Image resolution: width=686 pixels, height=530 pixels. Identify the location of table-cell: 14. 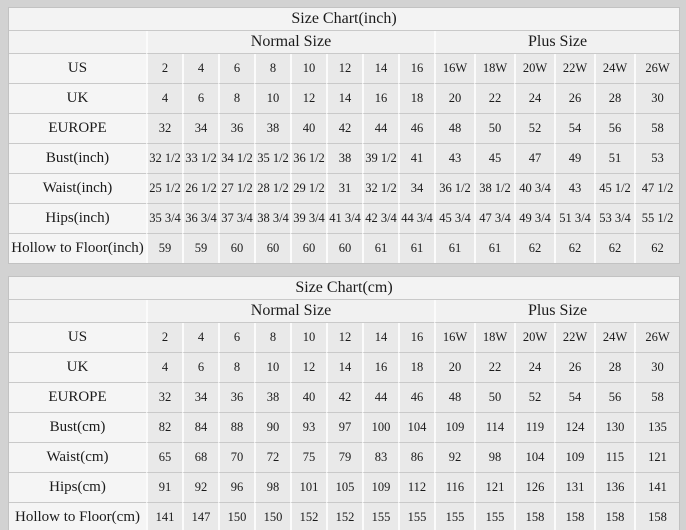
(380, 338).